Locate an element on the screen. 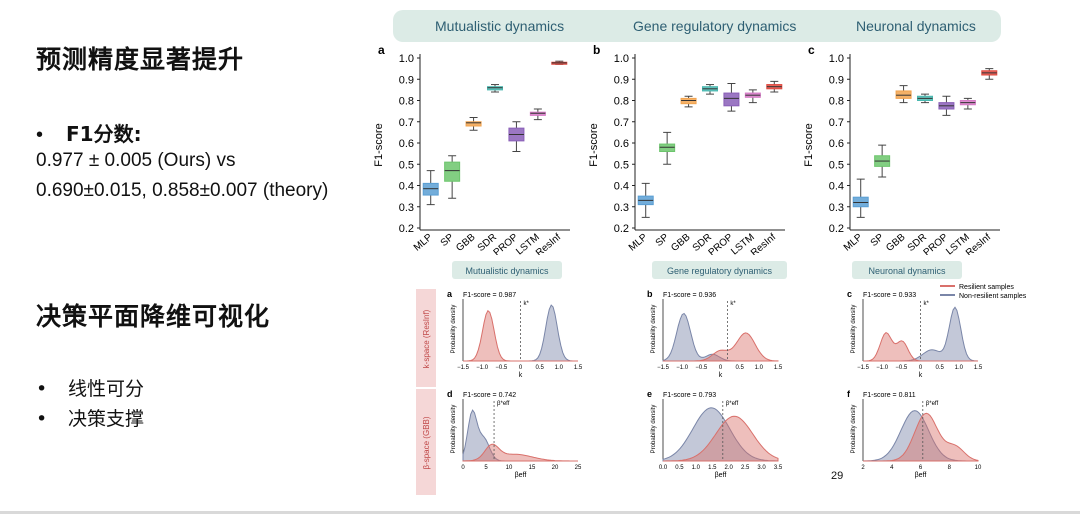 This screenshot has width=1080, height=514. panel-letter-a: a is located at coordinates (381, 50).